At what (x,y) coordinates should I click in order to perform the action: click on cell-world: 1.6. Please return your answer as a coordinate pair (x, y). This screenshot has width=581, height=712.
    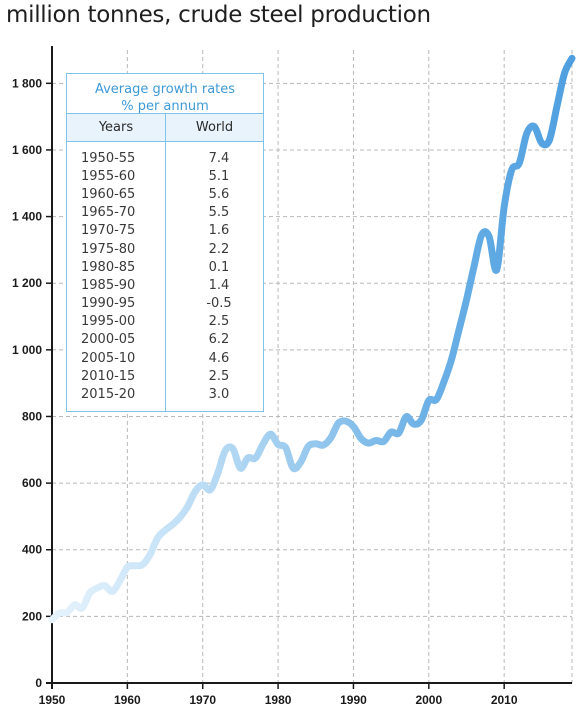
    Looking at the image, I should click on (219, 231).